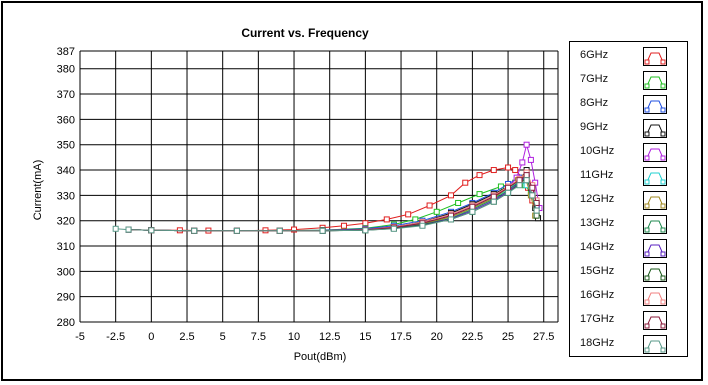 This screenshot has width=708, height=385. I want to click on y-tick-label: 380, so click(66, 70).